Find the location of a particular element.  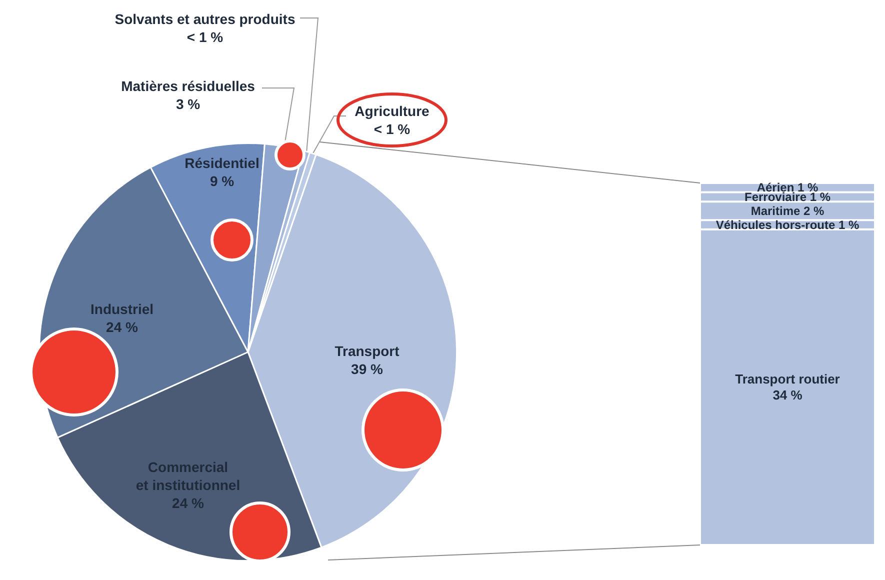

data-label: 39 % is located at coordinates (367, 369).